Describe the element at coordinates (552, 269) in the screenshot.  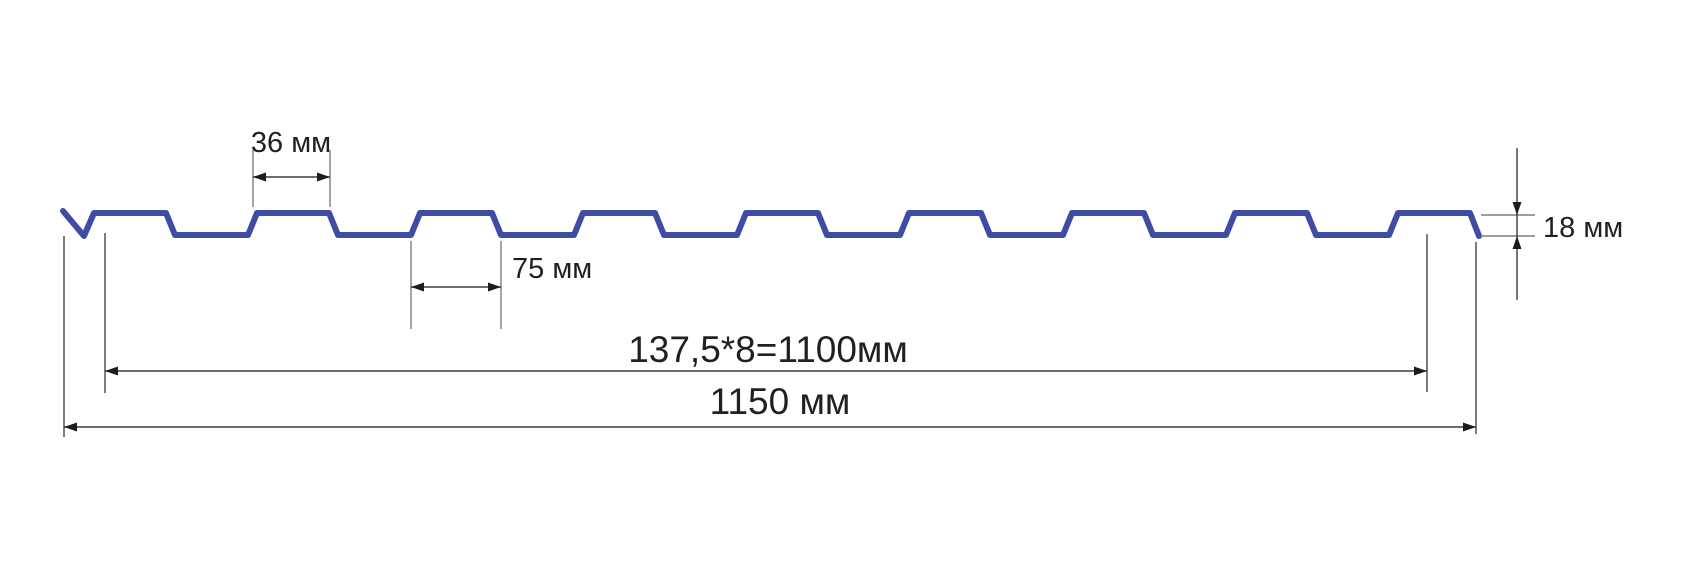
I see `dimension-label-rib-base-width: 75 мм` at that location.